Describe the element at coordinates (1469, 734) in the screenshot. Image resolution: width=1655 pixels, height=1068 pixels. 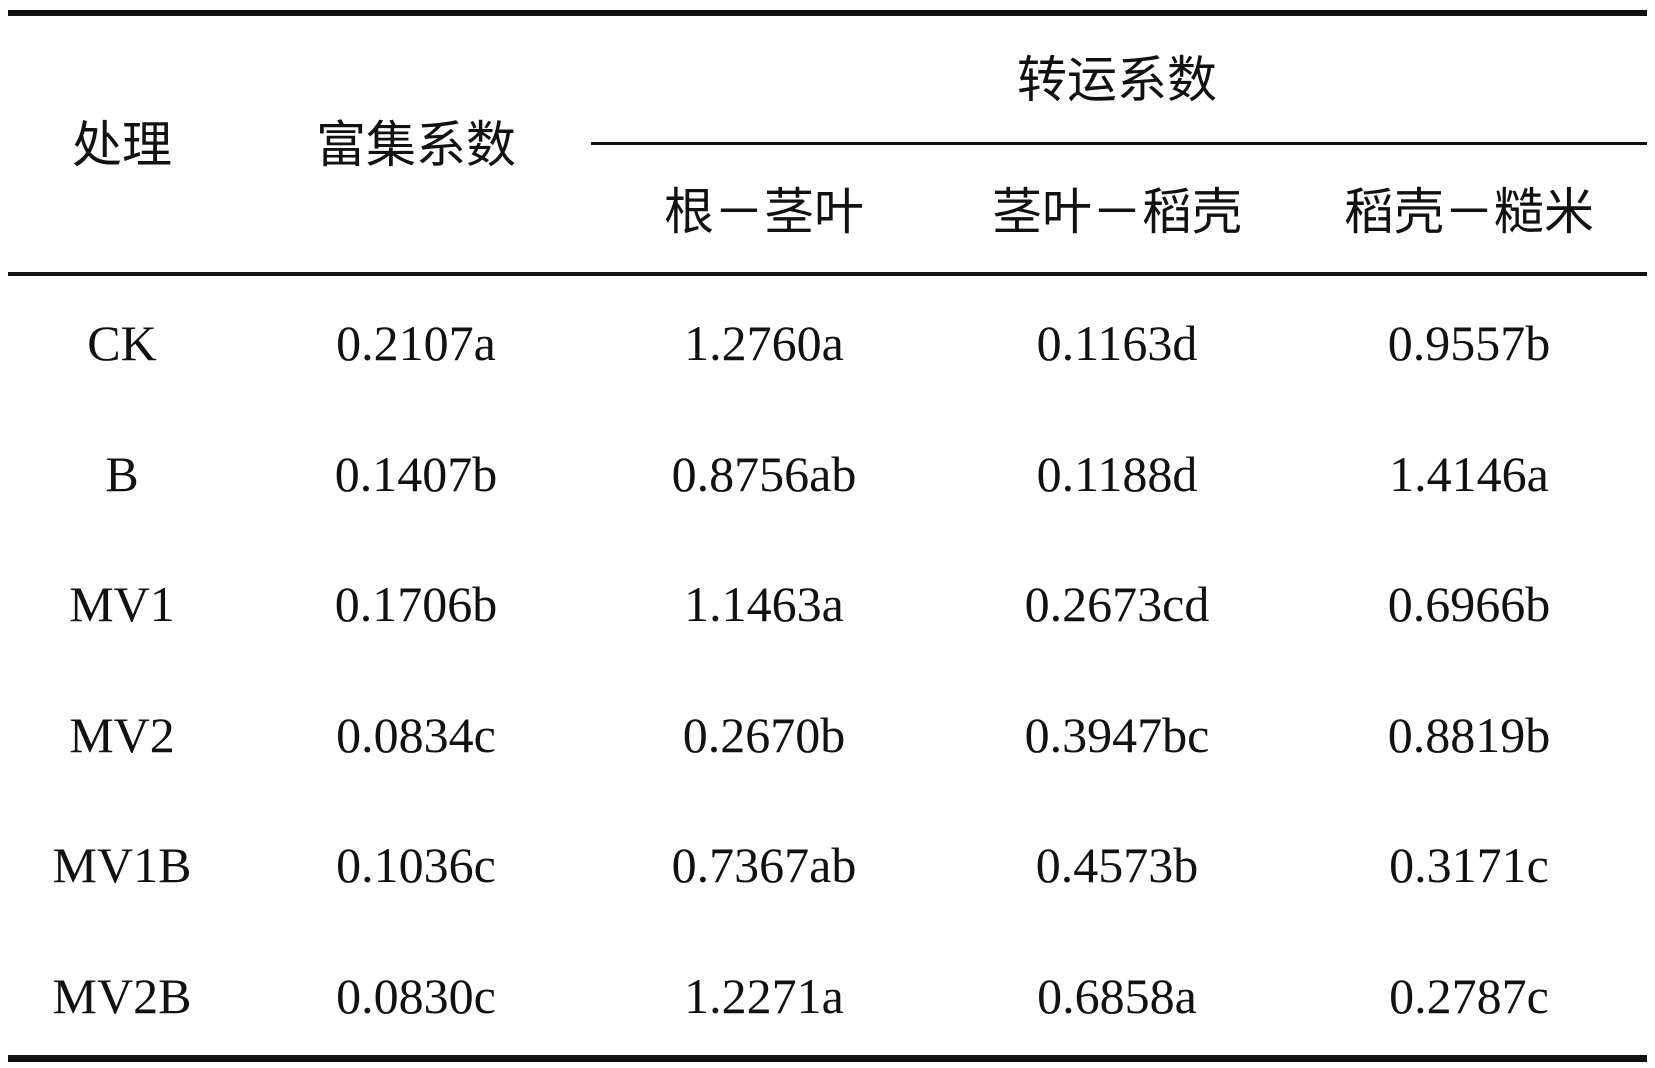
I see `cell: 0.8819b` at that location.